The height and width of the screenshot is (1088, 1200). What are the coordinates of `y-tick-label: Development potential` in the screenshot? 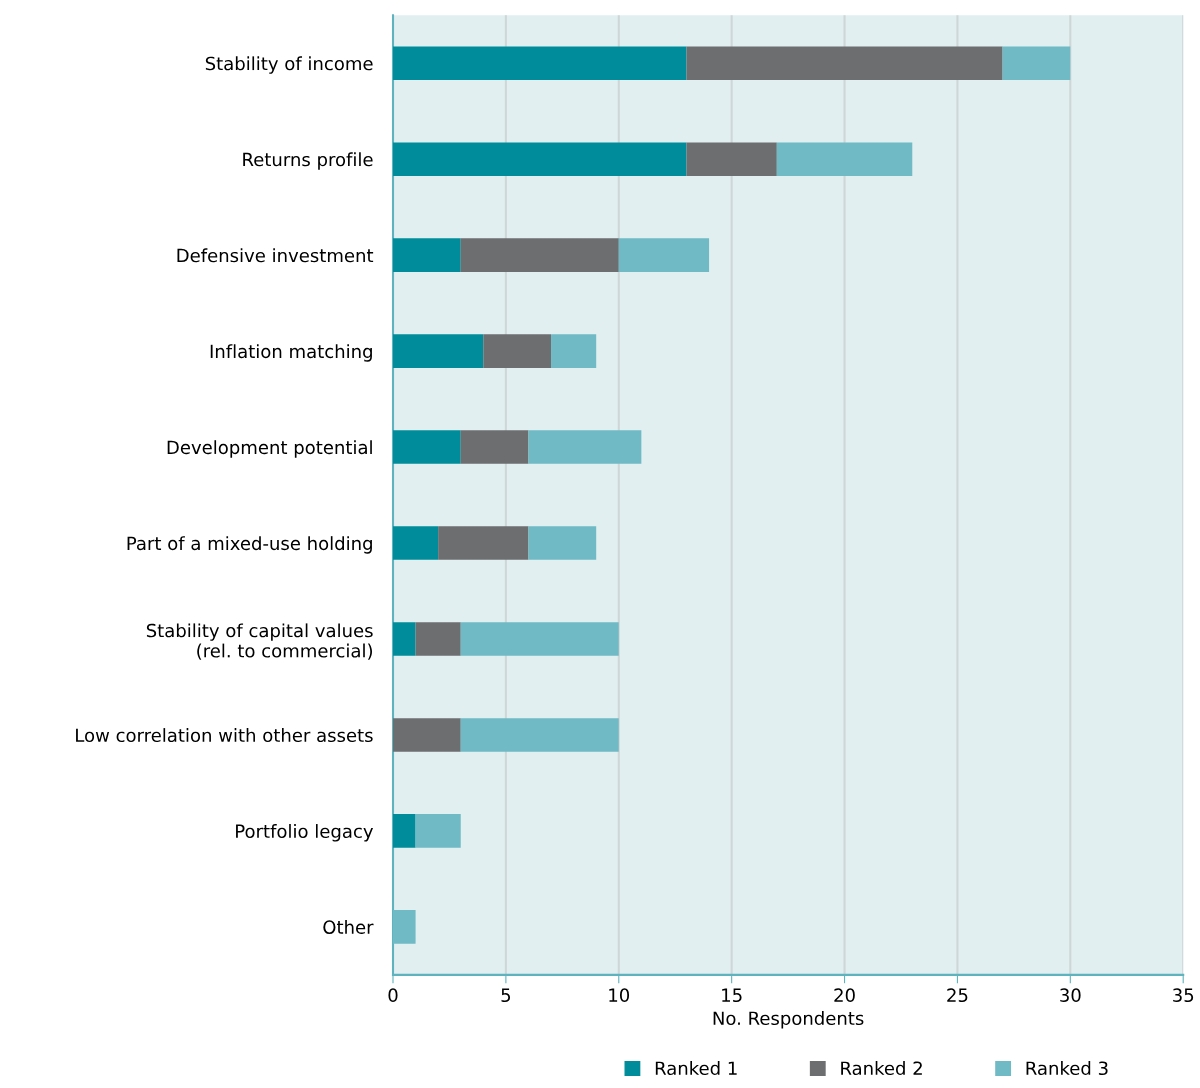 It's located at (269, 449).